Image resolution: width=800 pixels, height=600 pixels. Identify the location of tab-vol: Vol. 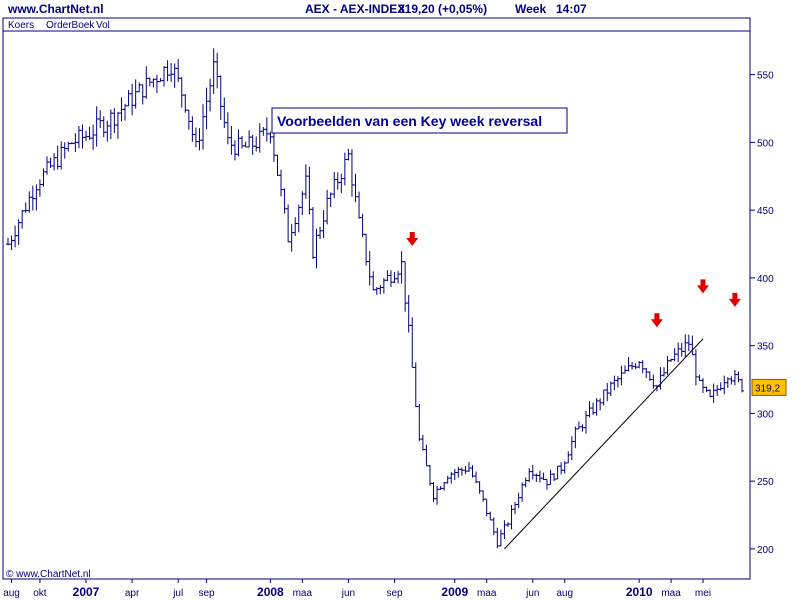
(103, 25).